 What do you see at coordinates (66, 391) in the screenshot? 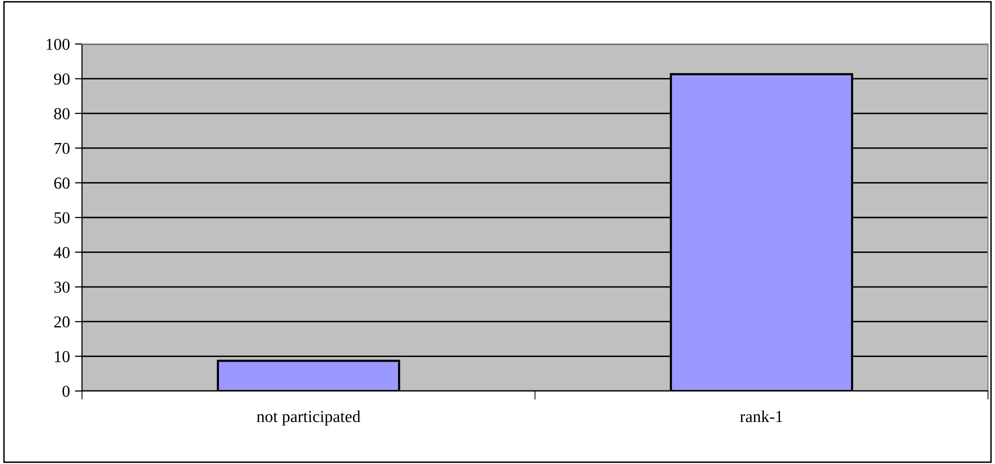
I see `y-tick-label: 0` at bounding box center [66, 391].